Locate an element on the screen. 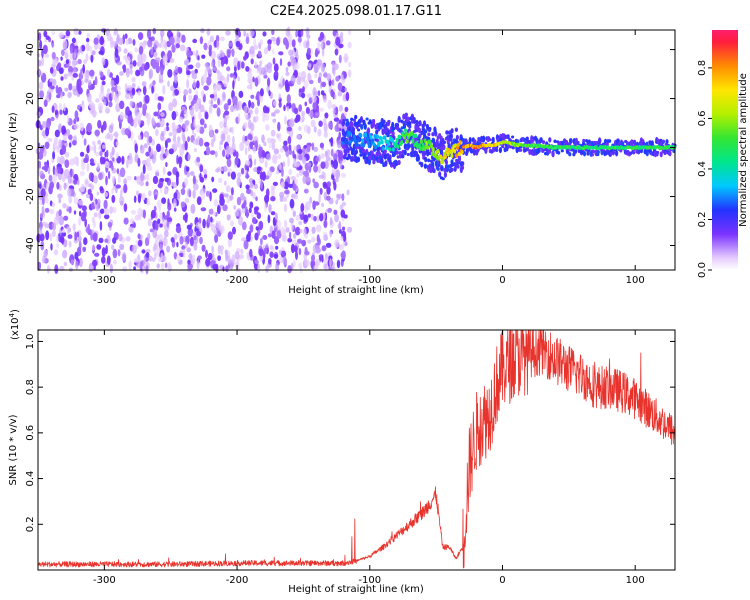 This screenshot has width=750, height=600. x-tick-label: 100 is located at coordinates (635, 580).